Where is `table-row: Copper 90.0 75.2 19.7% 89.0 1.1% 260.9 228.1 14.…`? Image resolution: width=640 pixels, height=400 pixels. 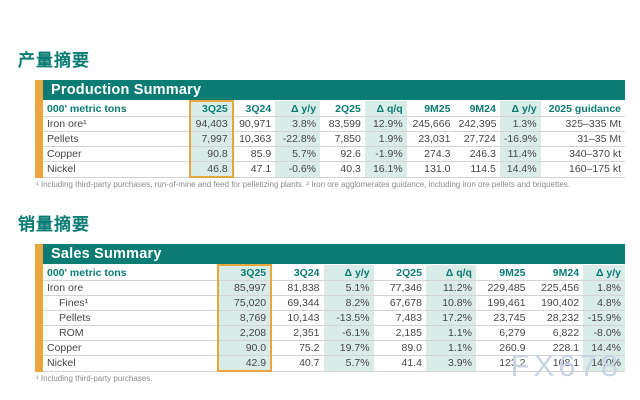 table-row: Copper 90.0 75.2 19.7% 89.0 1.1% 260.9 228.1 14.… is located at coordinates (334, 348).